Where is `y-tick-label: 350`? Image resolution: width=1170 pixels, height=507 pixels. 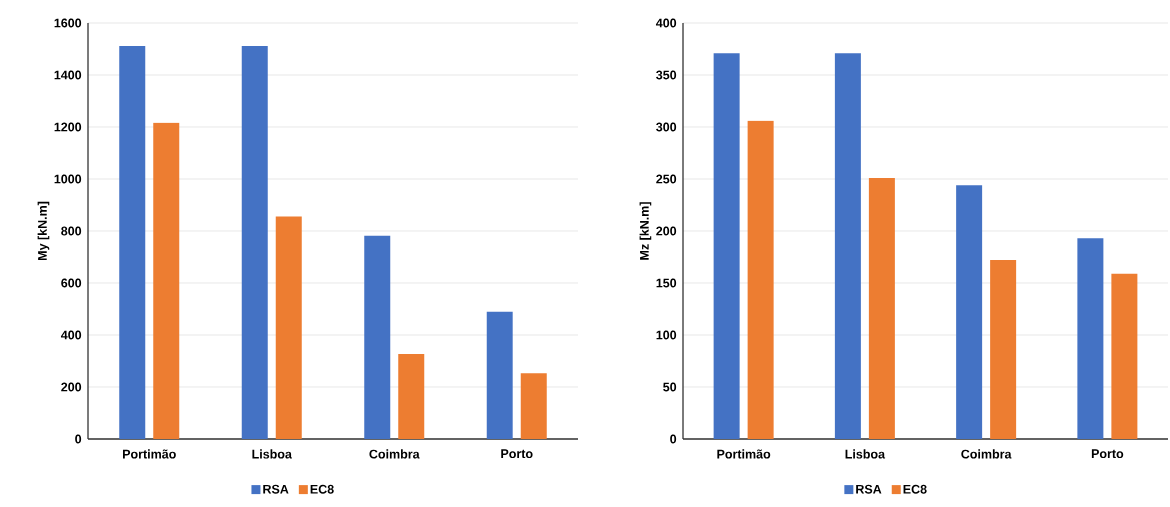 y-tick-label: 350 is located at coordinates (666, 75).